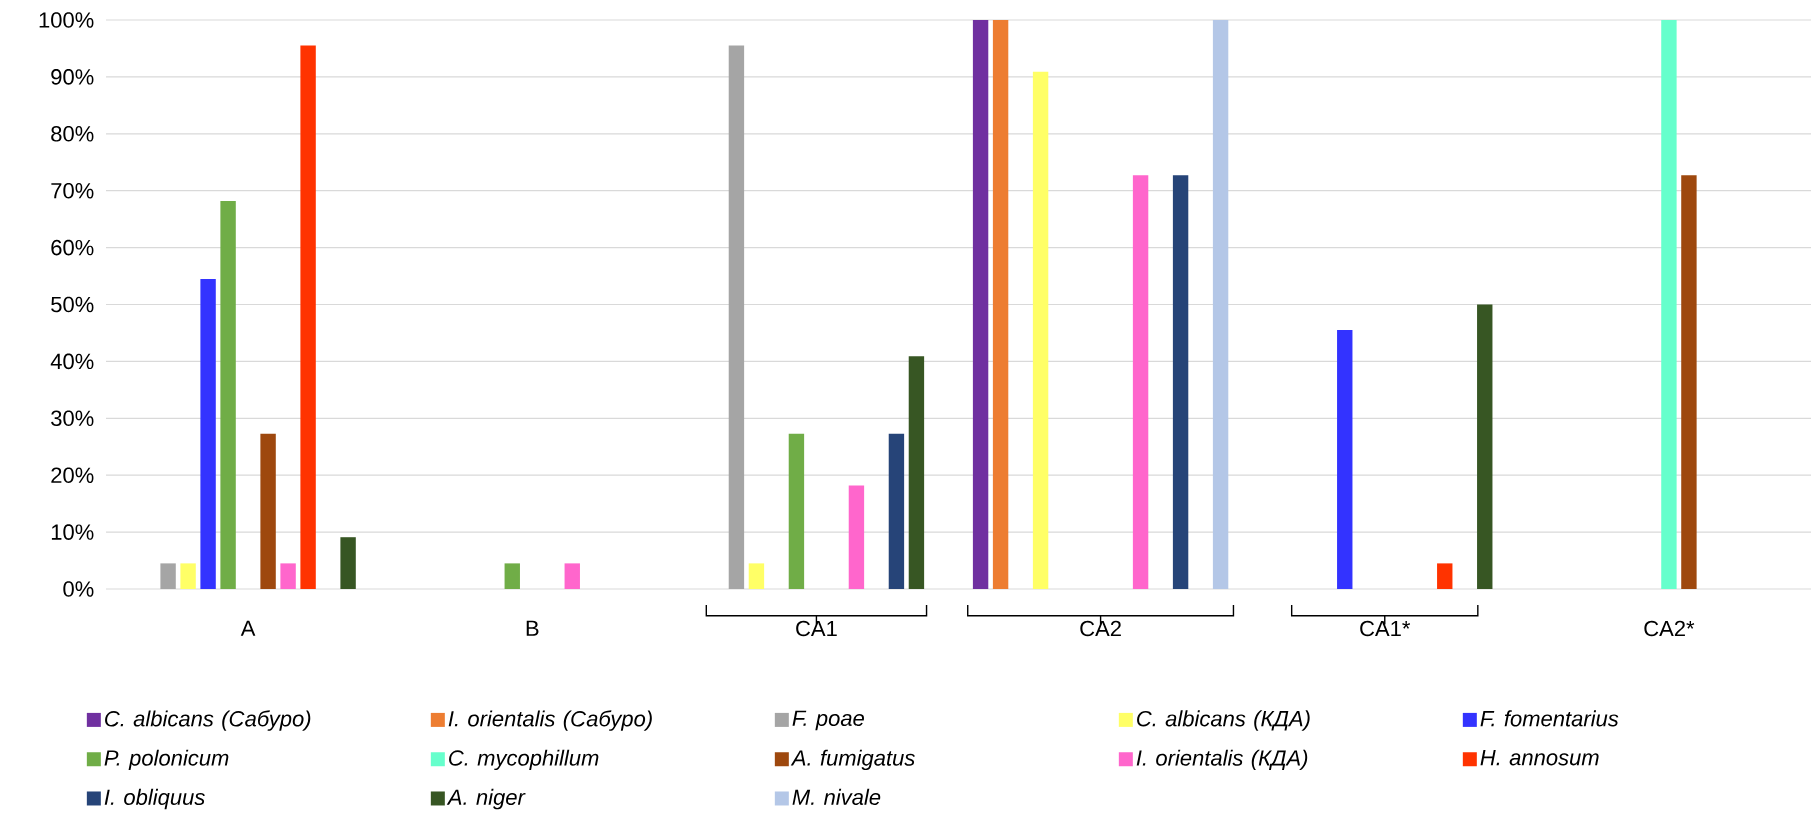  What do you see at coordinates (66, 20) in the screenshot?
I see `y-tick-label: 100%` at bounding box center [66, 20].